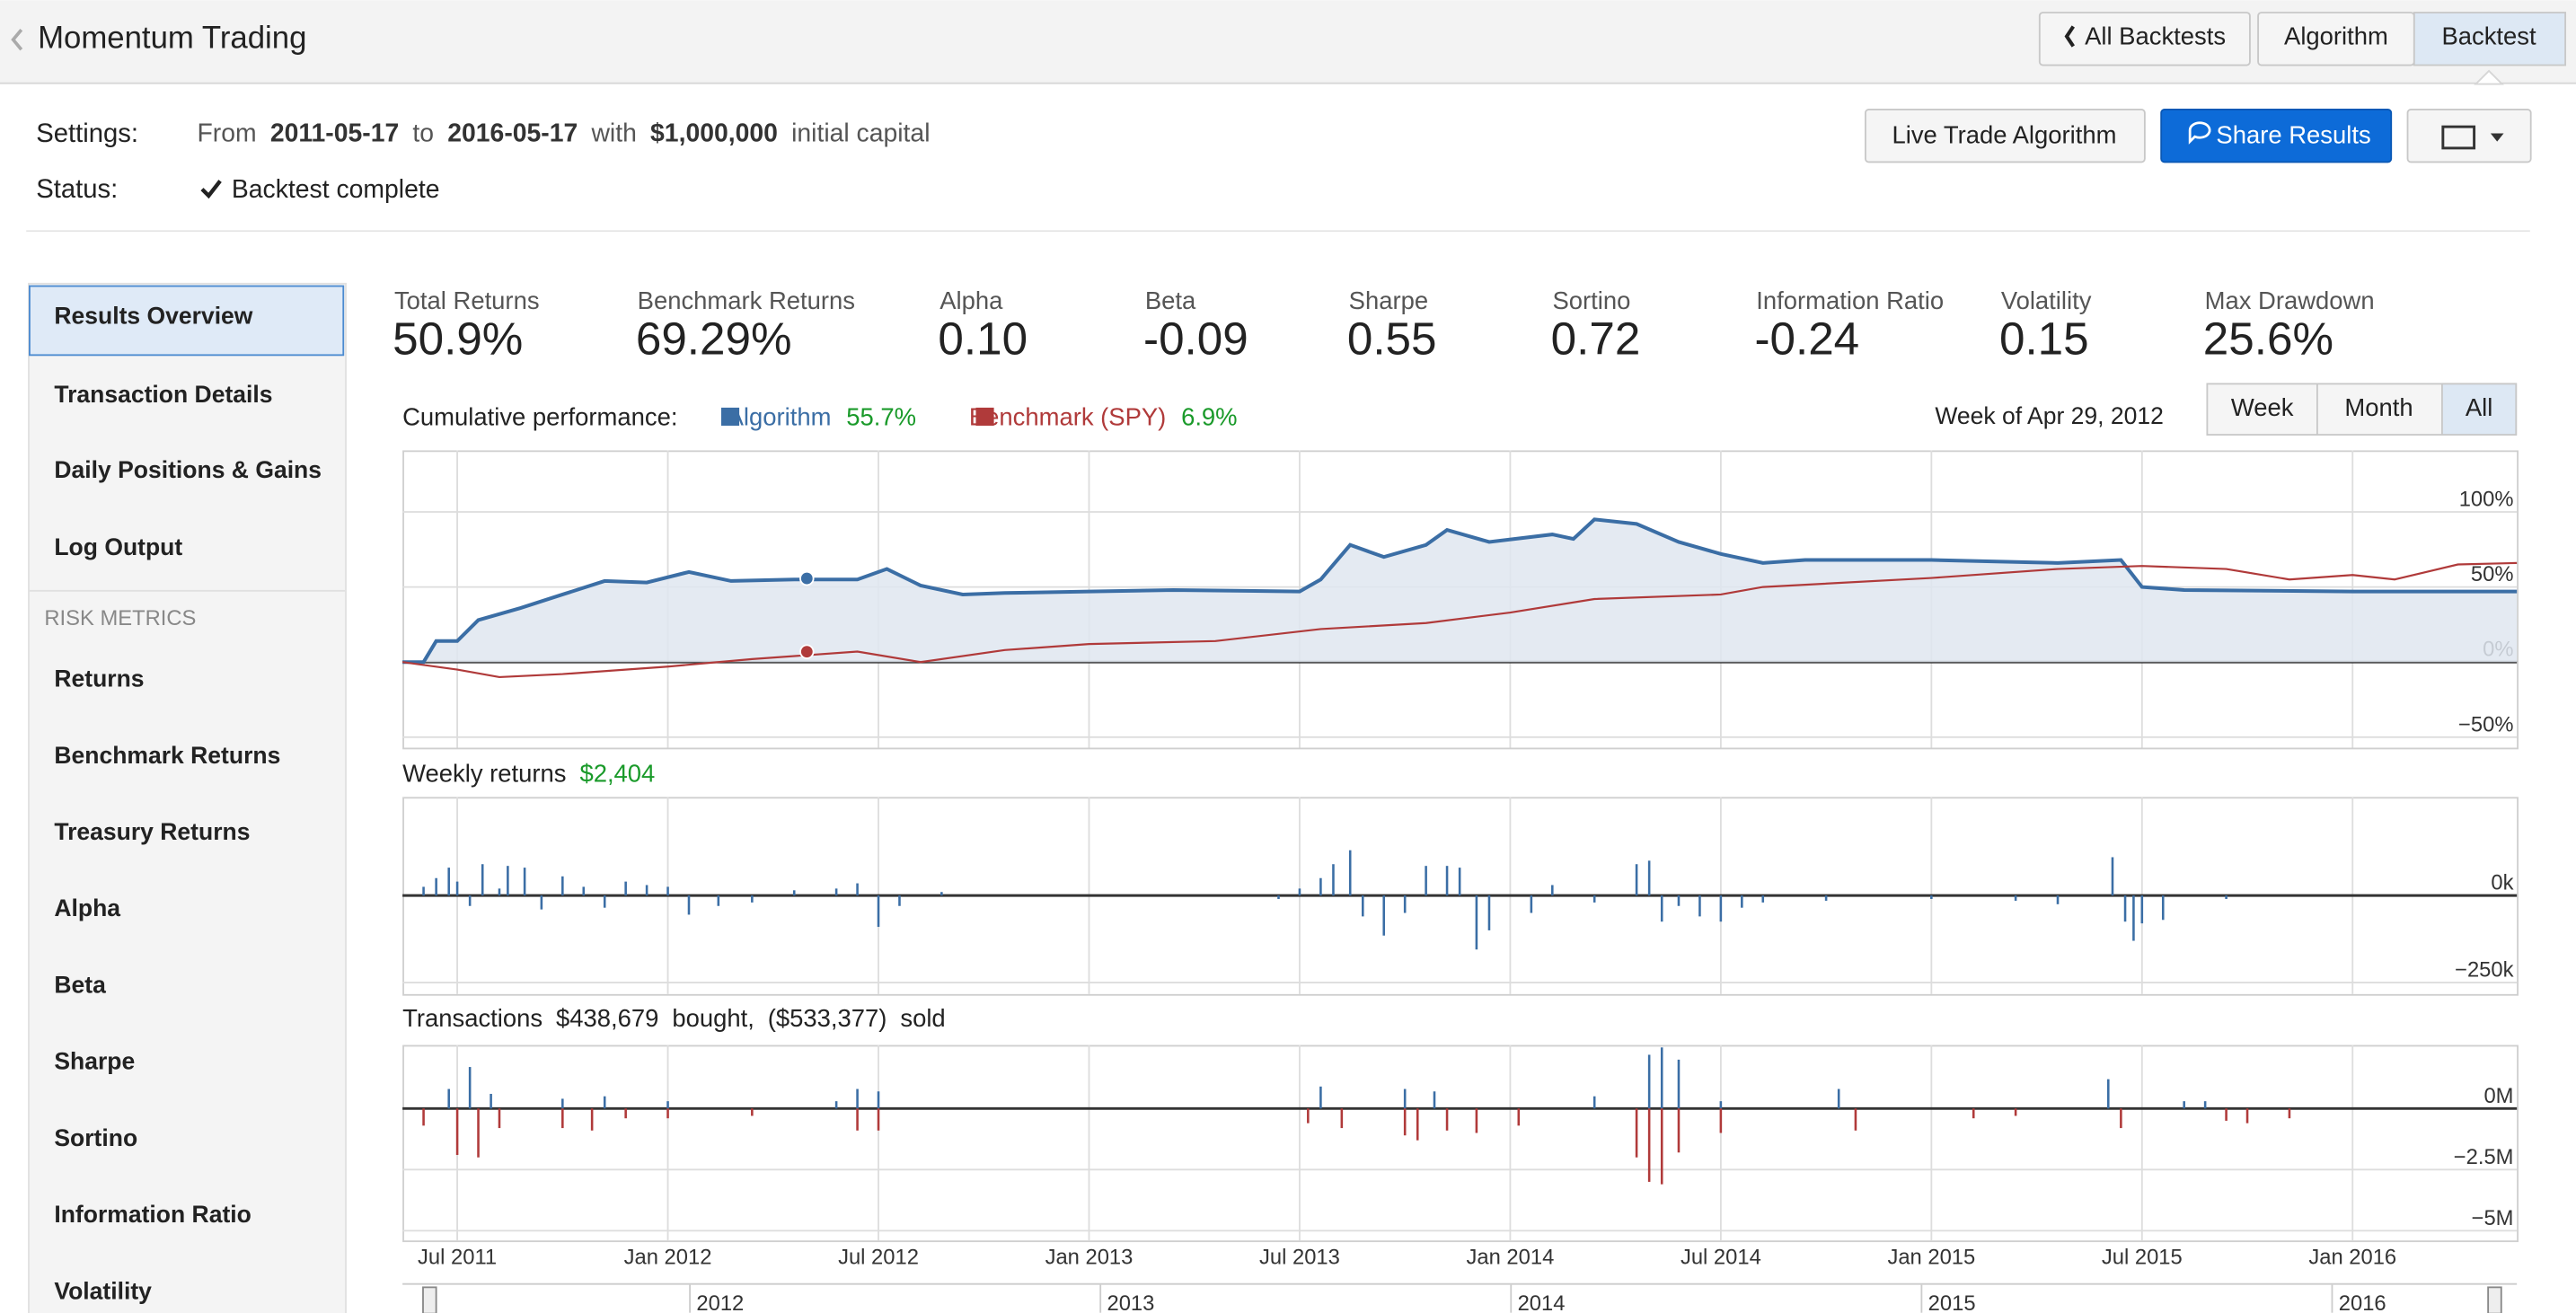  Describe the element at coordinates (77, 189) in the screenshot. I see `status-label: Status:` at that location.